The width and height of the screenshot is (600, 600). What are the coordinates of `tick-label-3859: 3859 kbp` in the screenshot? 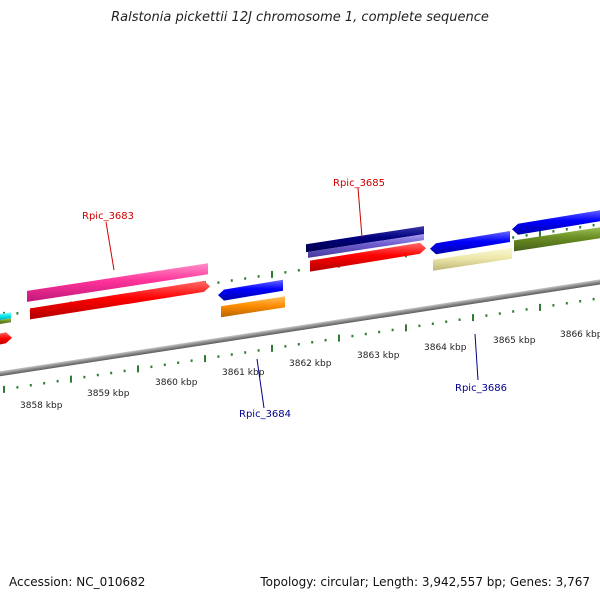 It's located at (108, 394).